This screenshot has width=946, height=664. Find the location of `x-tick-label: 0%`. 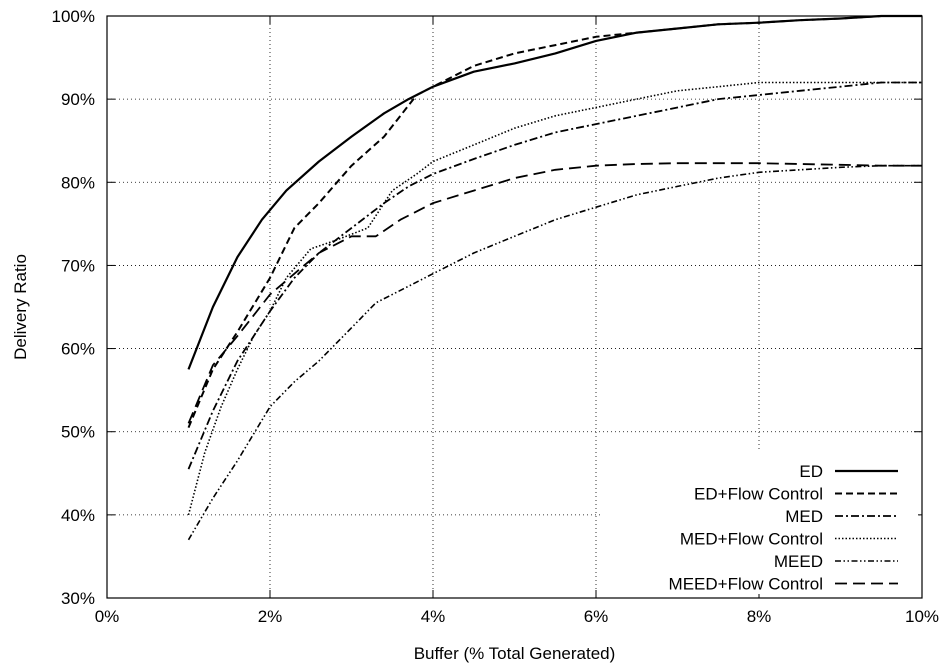

x-tick-label: 0% is located at coordinates (107, 616).